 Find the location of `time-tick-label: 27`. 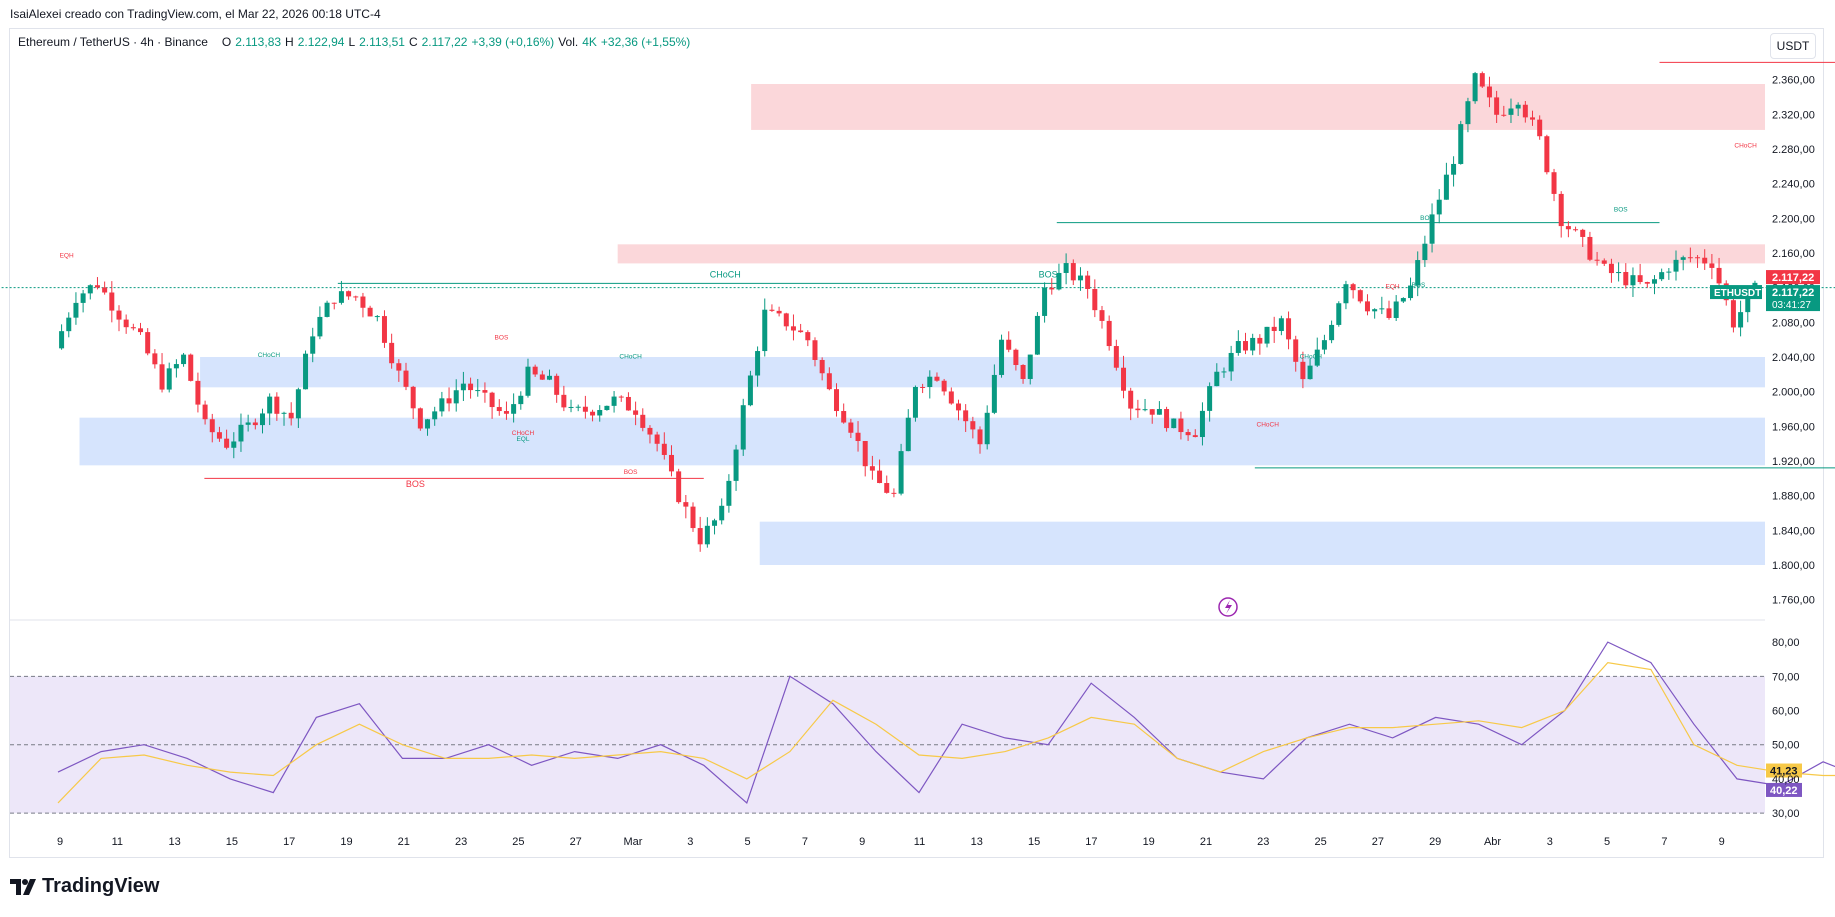

time-tick-label: 27 is located at coordinates (1378, 842).